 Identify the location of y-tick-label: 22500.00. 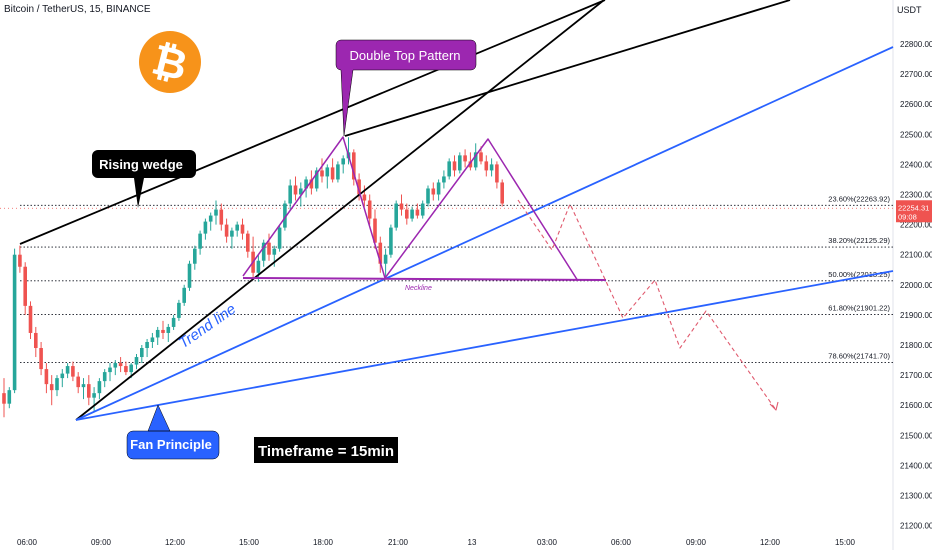
(916, 134).